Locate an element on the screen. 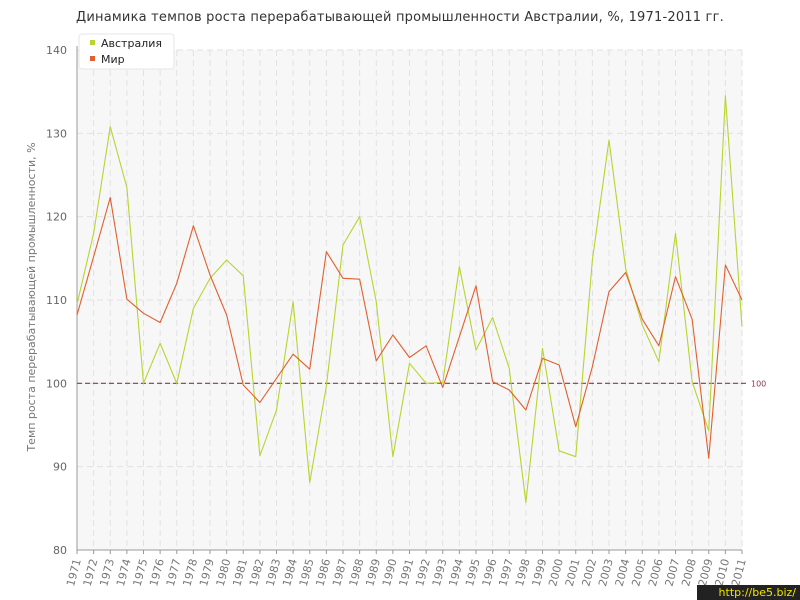 Image resolution: width=800 pixels, height=600 pixels. y-tick-label: 100 is located at coordinates (56, 383).